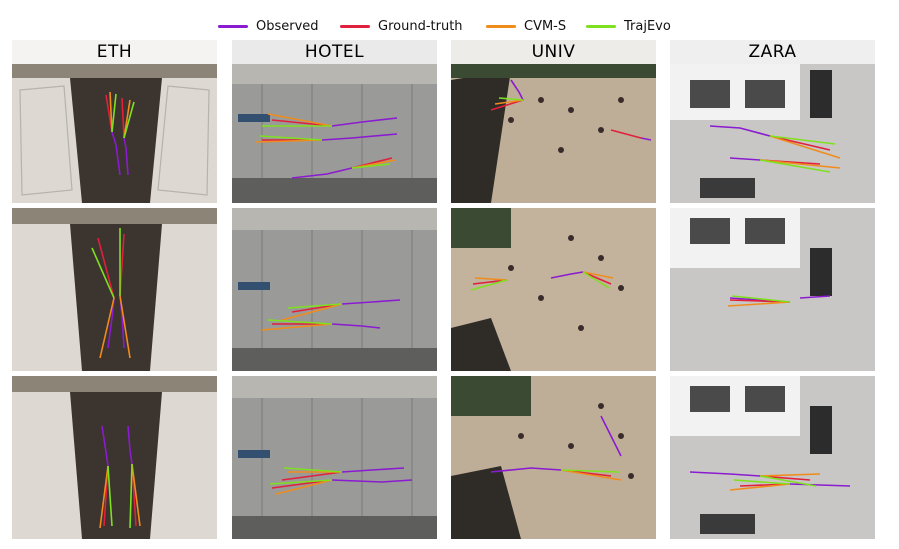 Image resolution: width=899 pixels, height=549 pixels. I want to click on legend-item-observed: Observed, so click(268, 26).